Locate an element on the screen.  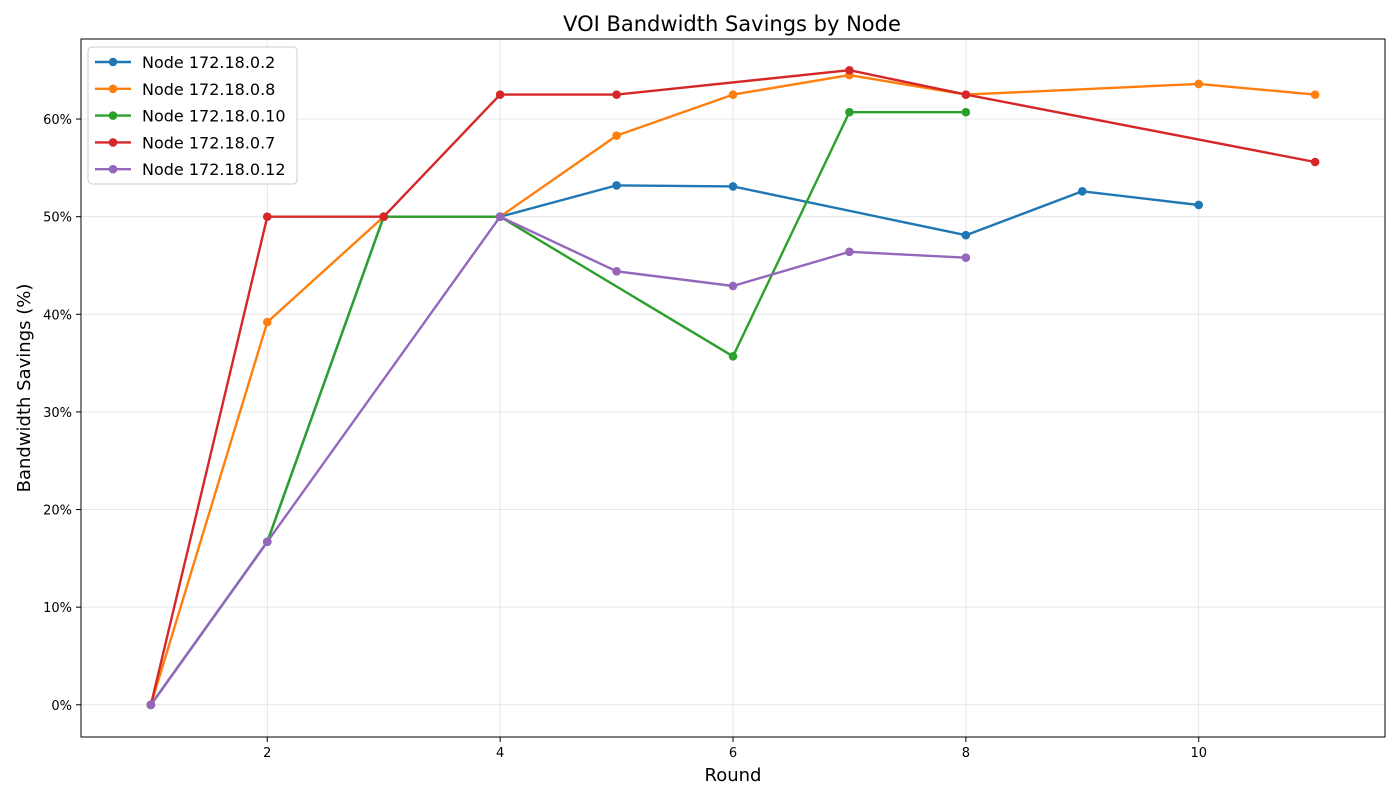
y-tick-label: 30% is located at coordinates (57, 413).